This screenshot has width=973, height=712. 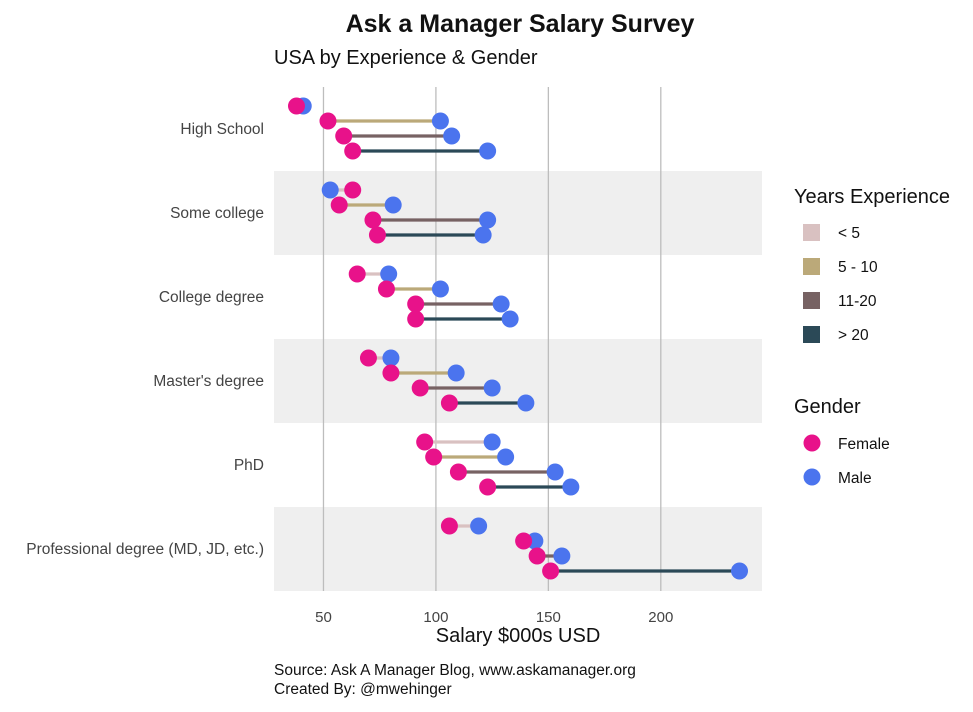 What do you see at coordinates (435, 617) in the screenshot?
I see `x-tick-label: 100` at bounding box center [435, 617].